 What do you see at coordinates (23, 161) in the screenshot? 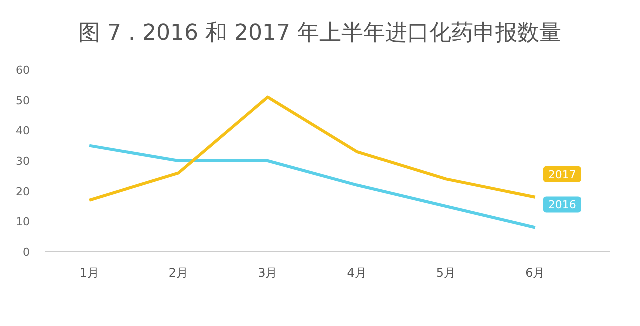
I see `y-tick-label: 30` at bounding box center [23, 161].